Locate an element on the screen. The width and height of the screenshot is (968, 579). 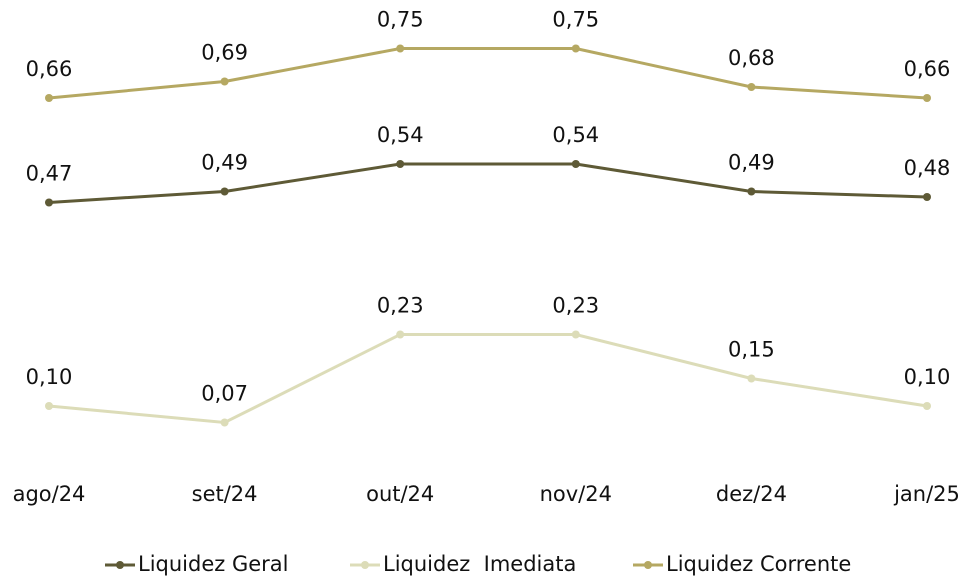
data-label: 0,47 is located at coordinates (49, 174).